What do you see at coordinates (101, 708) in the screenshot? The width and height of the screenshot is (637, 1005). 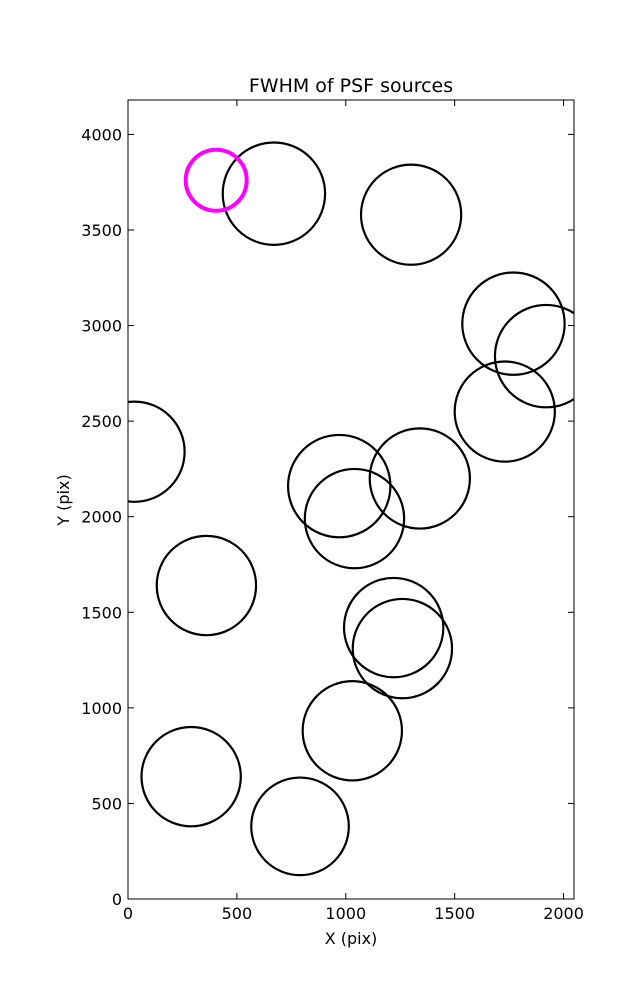 I see `y-tick-label: 1000` at bounding box center [101, 708].